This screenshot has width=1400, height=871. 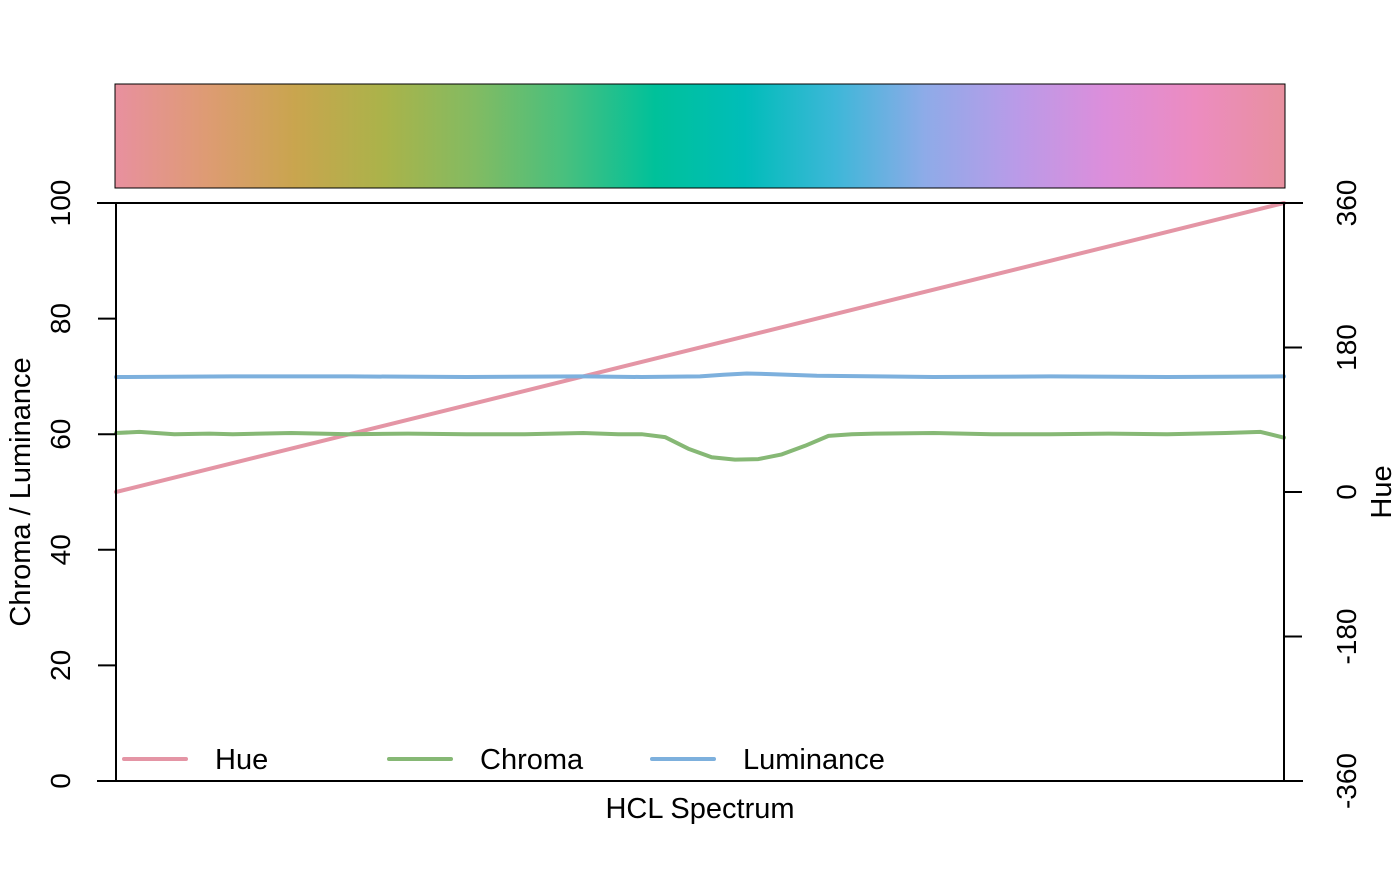 I want to click on y-tick-label-right: 360, so click(x=1346, y=203).